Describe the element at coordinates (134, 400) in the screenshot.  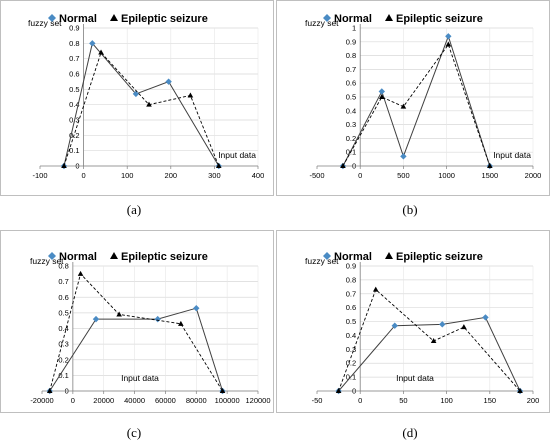
I see `x-tick-label: 40000` at that location.